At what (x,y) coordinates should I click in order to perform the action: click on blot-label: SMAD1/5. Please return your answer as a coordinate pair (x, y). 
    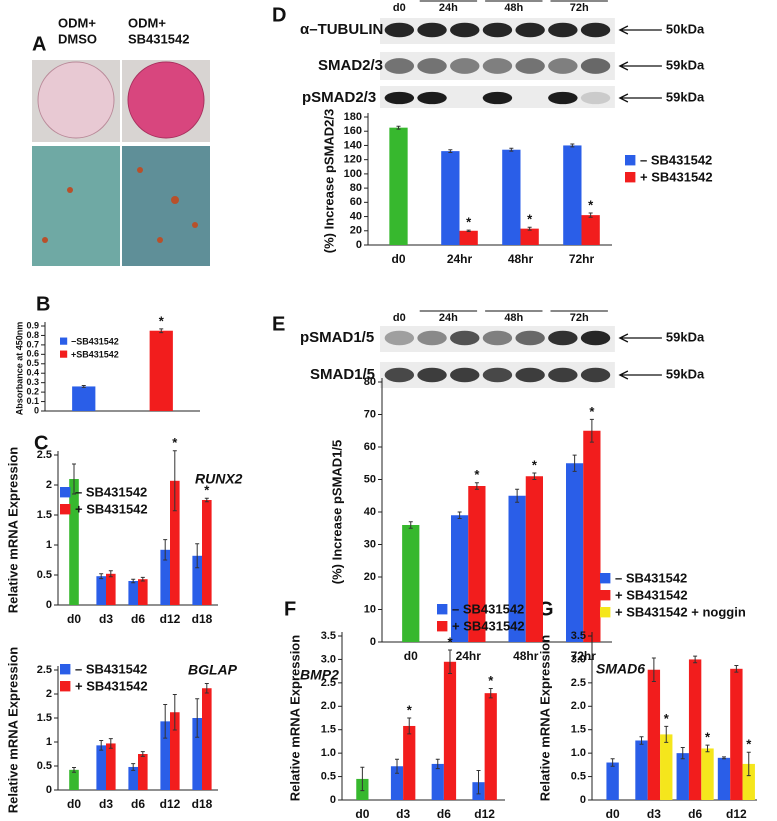
    Looking at the image, I should click on (342, 374).